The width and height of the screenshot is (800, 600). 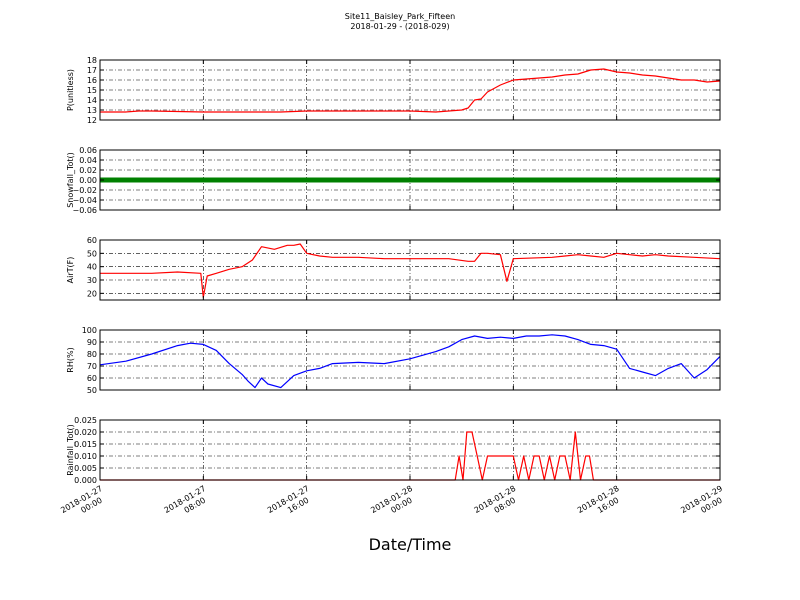 I want to click on y-tick-label: 0.005, so click(x=85, y=468).